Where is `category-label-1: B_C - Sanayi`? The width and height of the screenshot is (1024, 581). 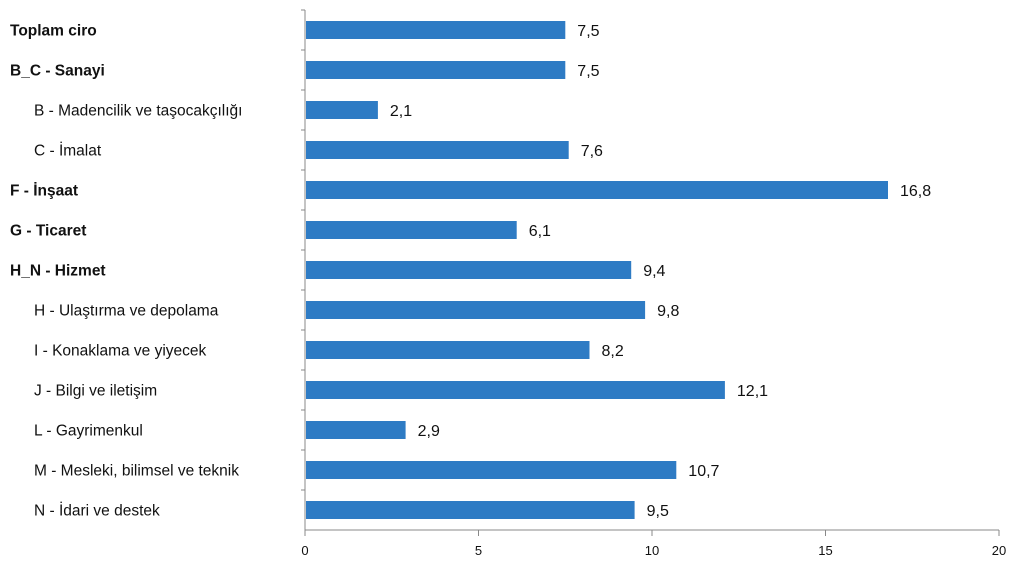
category-label-1: B_C - Sanayi is located at coordinates (57, 71).